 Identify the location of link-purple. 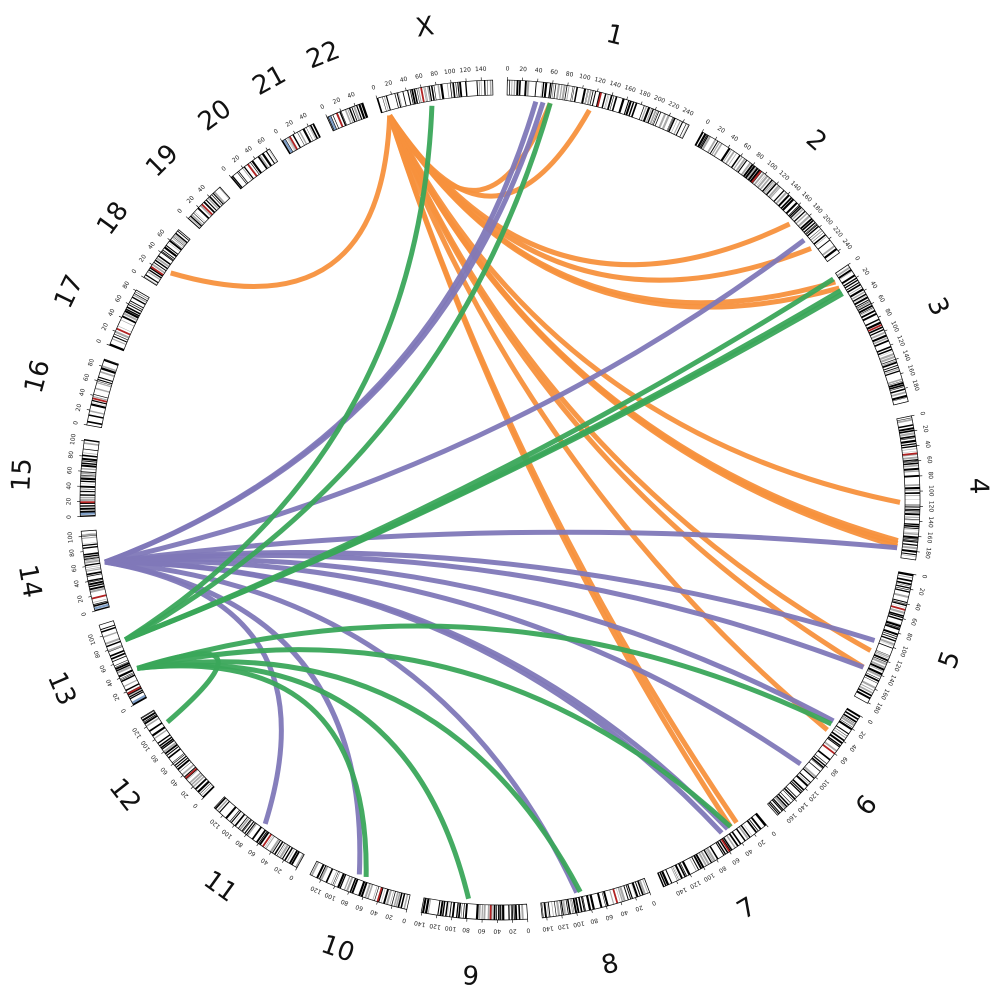
(484, 611).